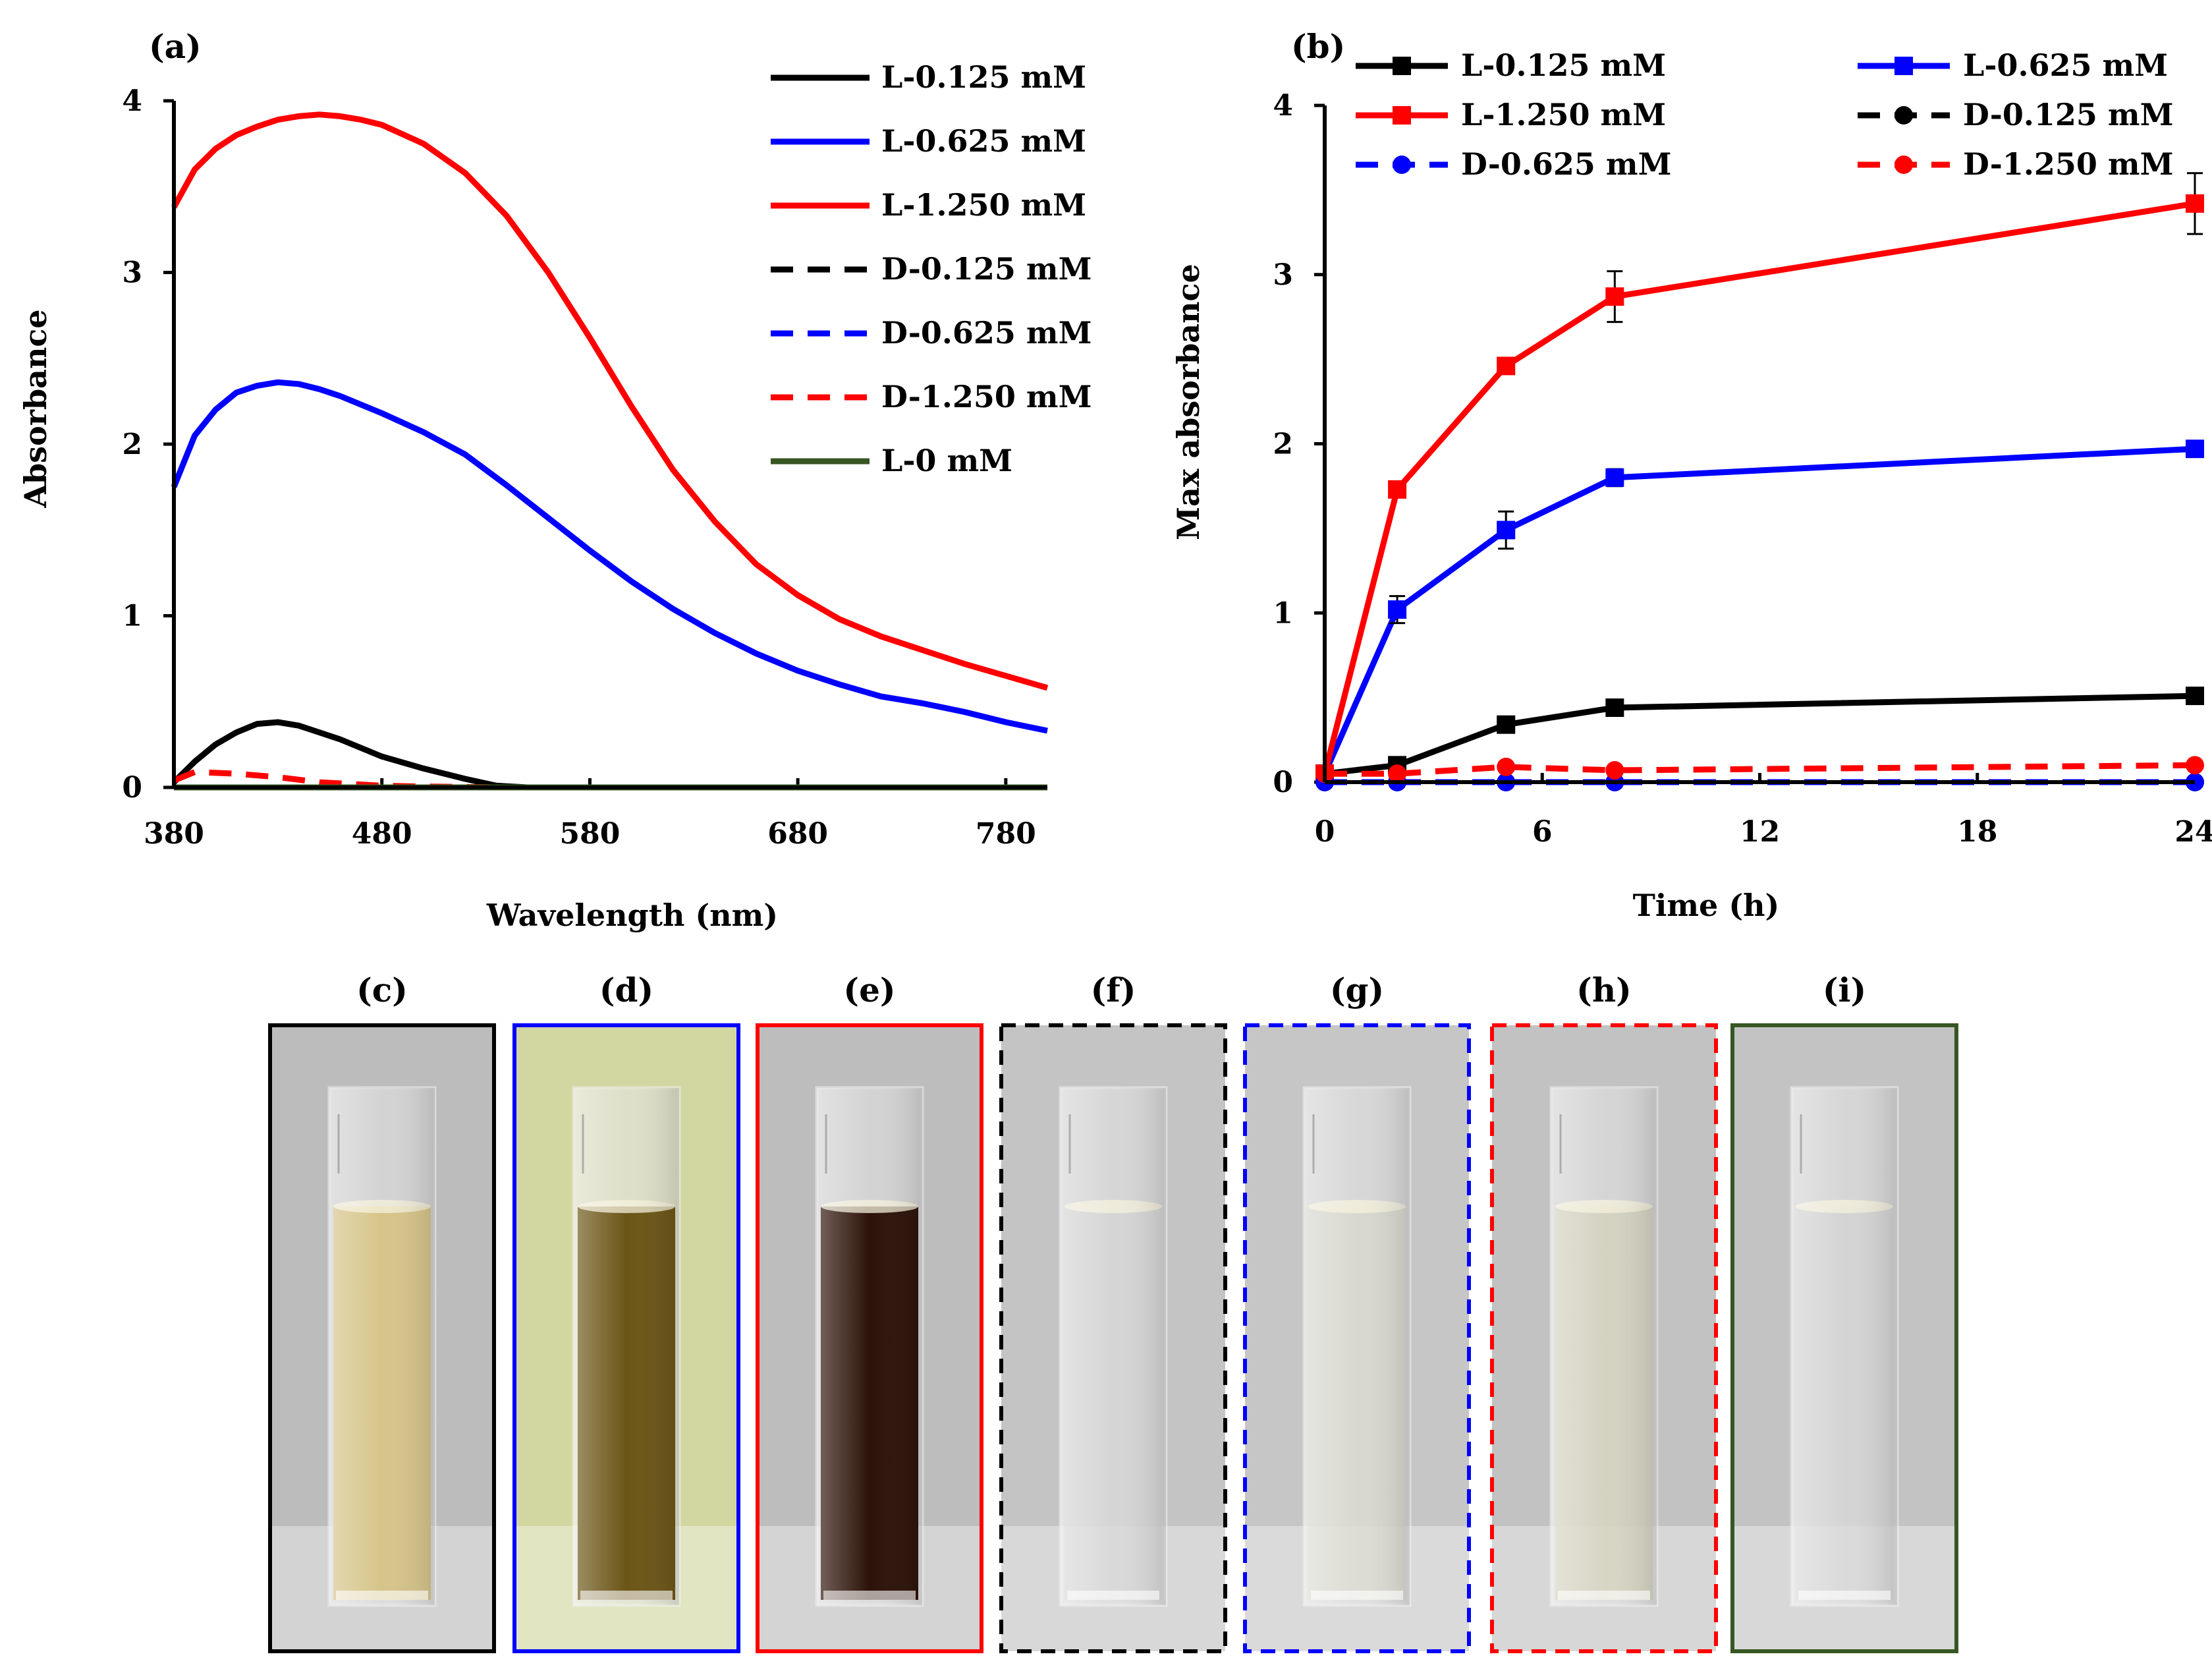 This screenshot has height=1673, width=2212. What do you see at coordinates (132, 444) in the screenshot?
I see `a-ytick-label: 2` at bounding box center [132, 444].